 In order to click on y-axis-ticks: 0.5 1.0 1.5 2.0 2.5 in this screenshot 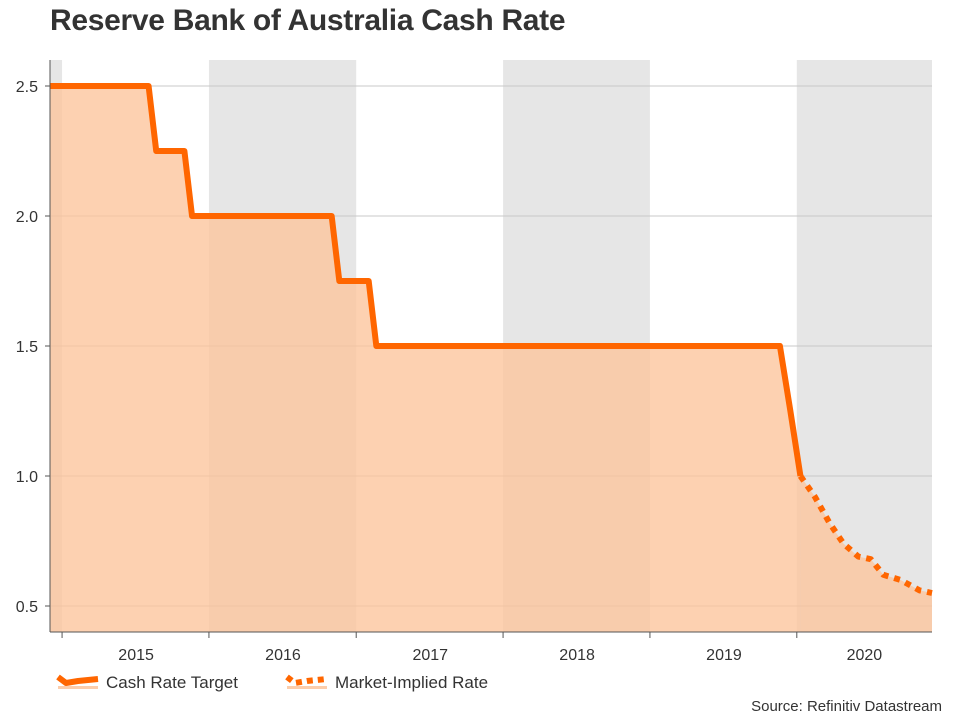, I will do `click(33, 347)`.